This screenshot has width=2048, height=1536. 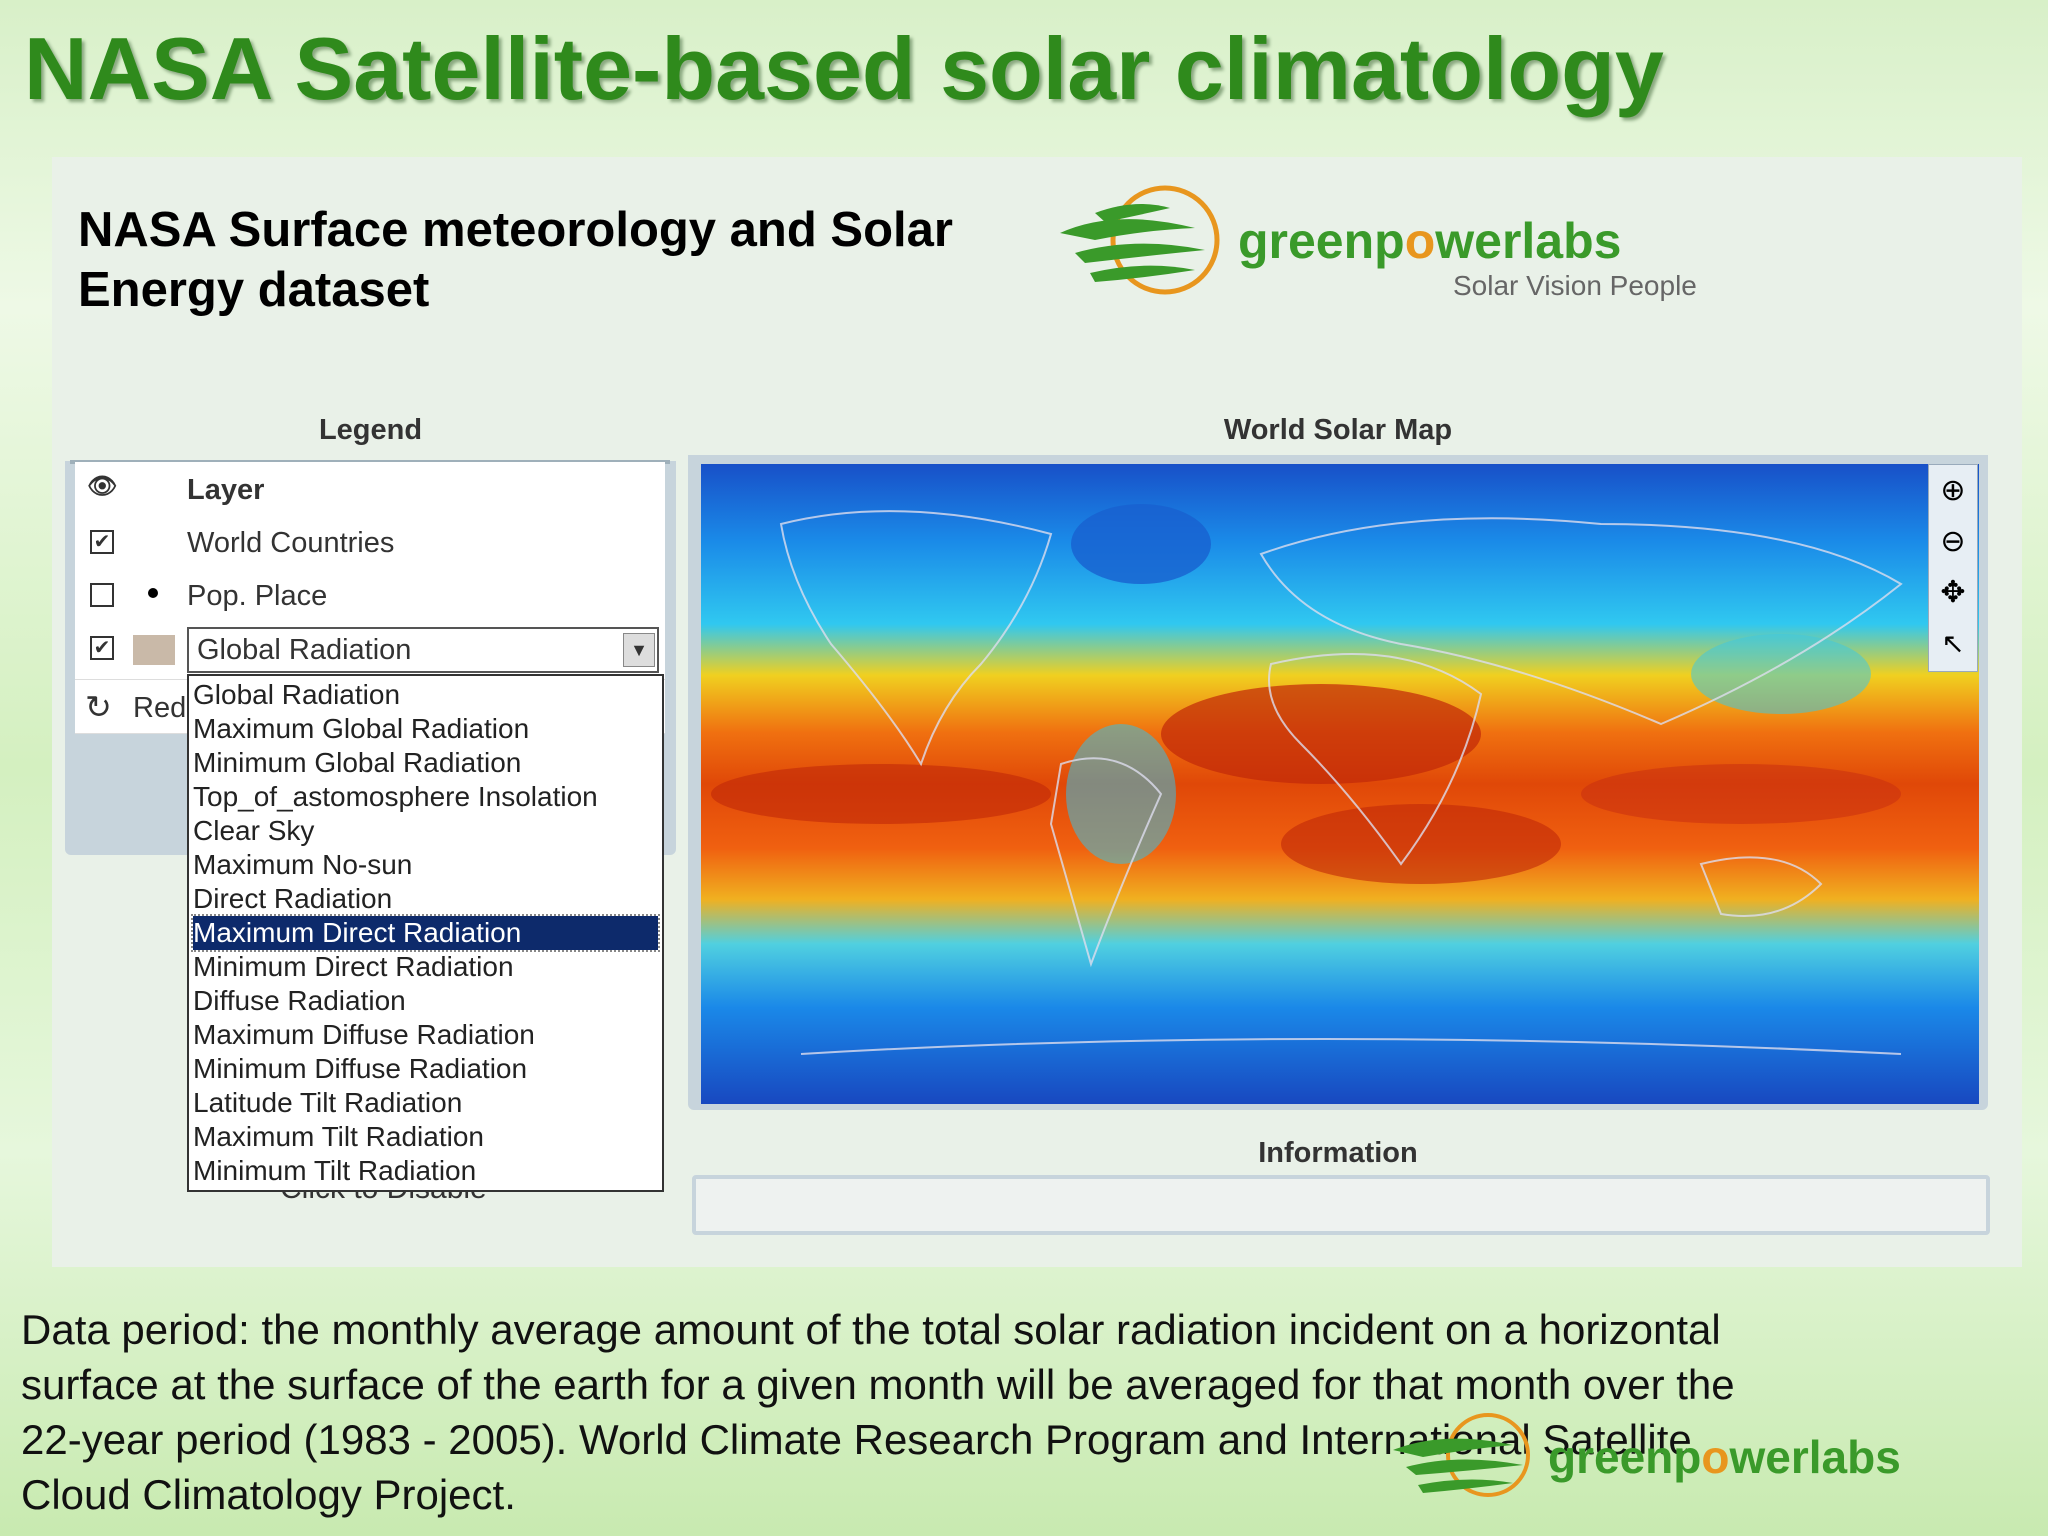 I want to click on zoom-out: ⊖, so click(x=1953, y=541).